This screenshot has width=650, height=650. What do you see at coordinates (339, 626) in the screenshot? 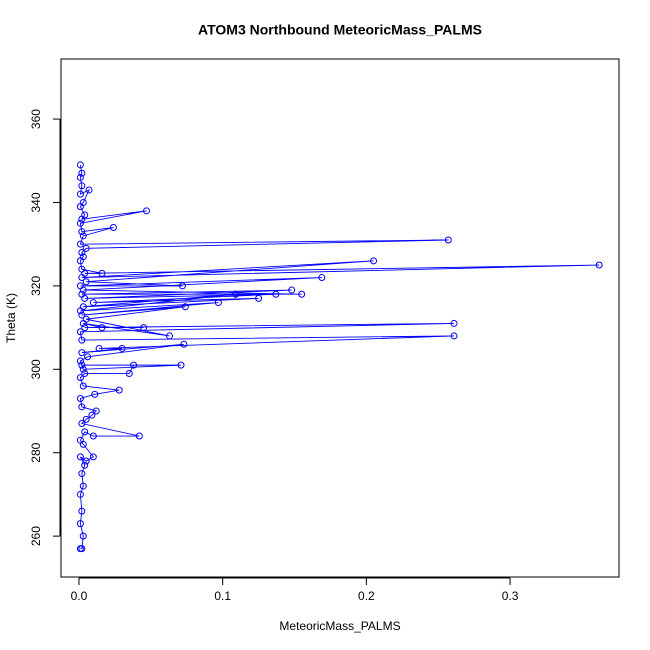
I see `x-axis-label: MeteoricMass_PALMS` at bounding box center [339, 626].